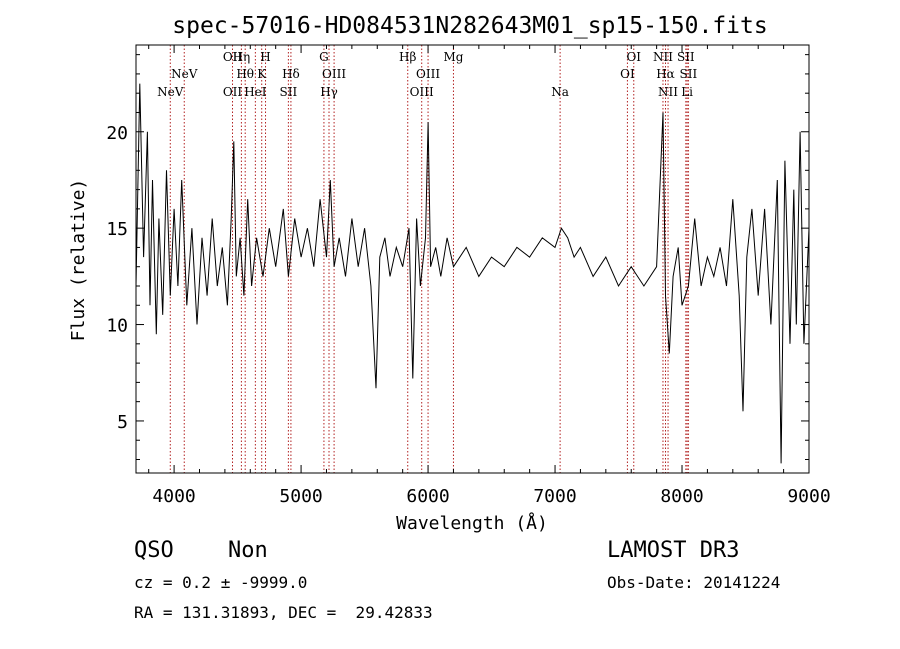 The width and height of the screenshot is (900, 649). What do you see at coordinates (554, 496) in the screenshot?
I see `x-tick-label: 7000` at bounding box center [554, 496].